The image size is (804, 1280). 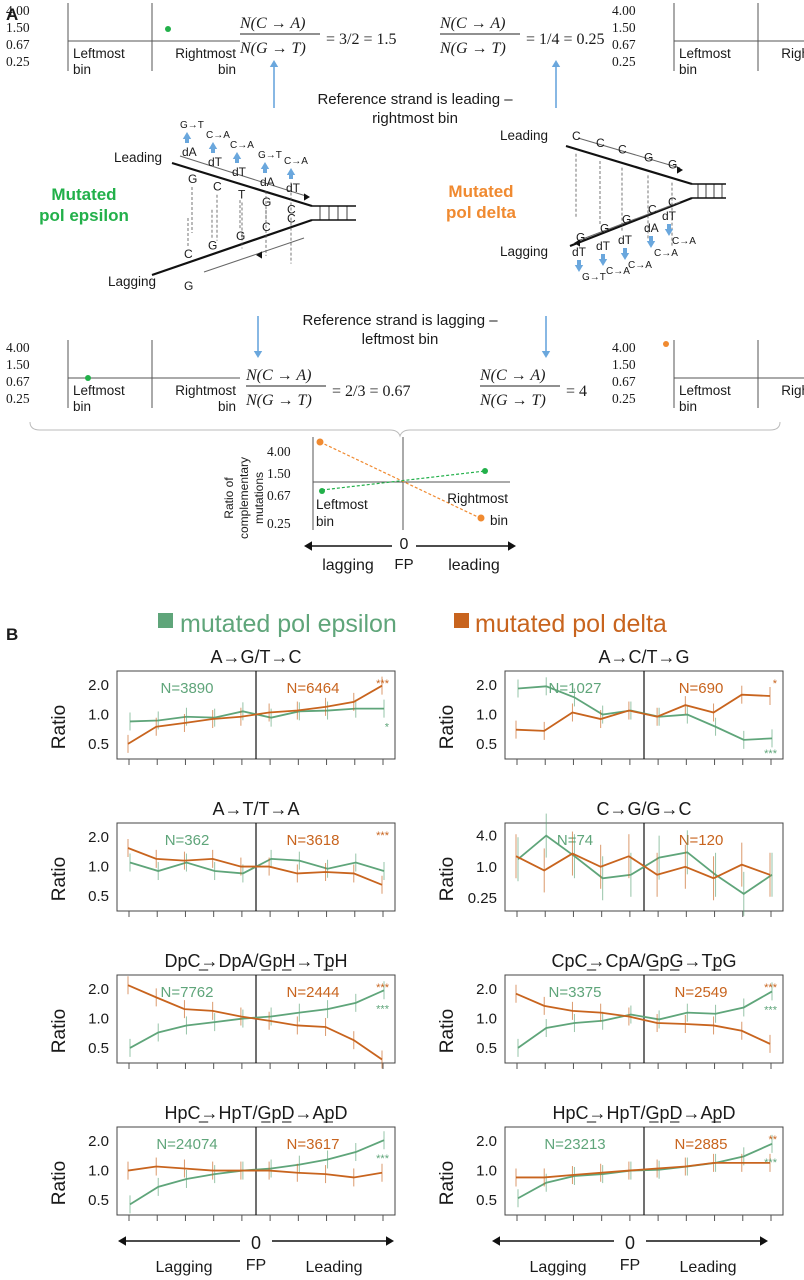 What do you see at coordinates (482, 898) in the screenshot?
I see `y-tick-label: 0.25` at bounding box center [482, 898].